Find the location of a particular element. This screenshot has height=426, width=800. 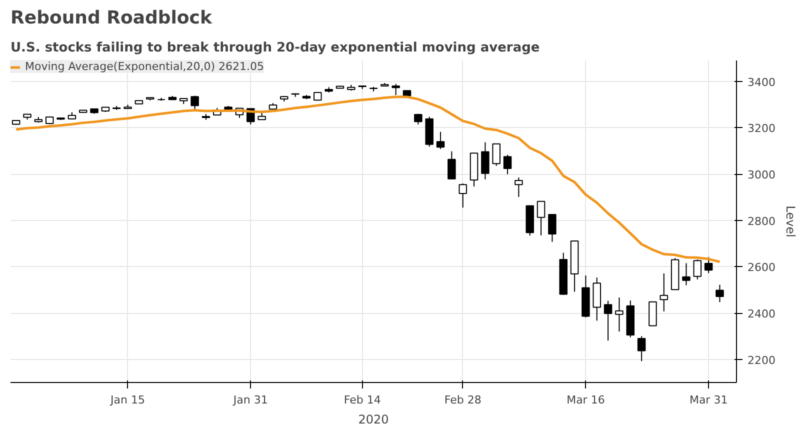

y-tick-label: 2200 is located at coordinates (762, 360).